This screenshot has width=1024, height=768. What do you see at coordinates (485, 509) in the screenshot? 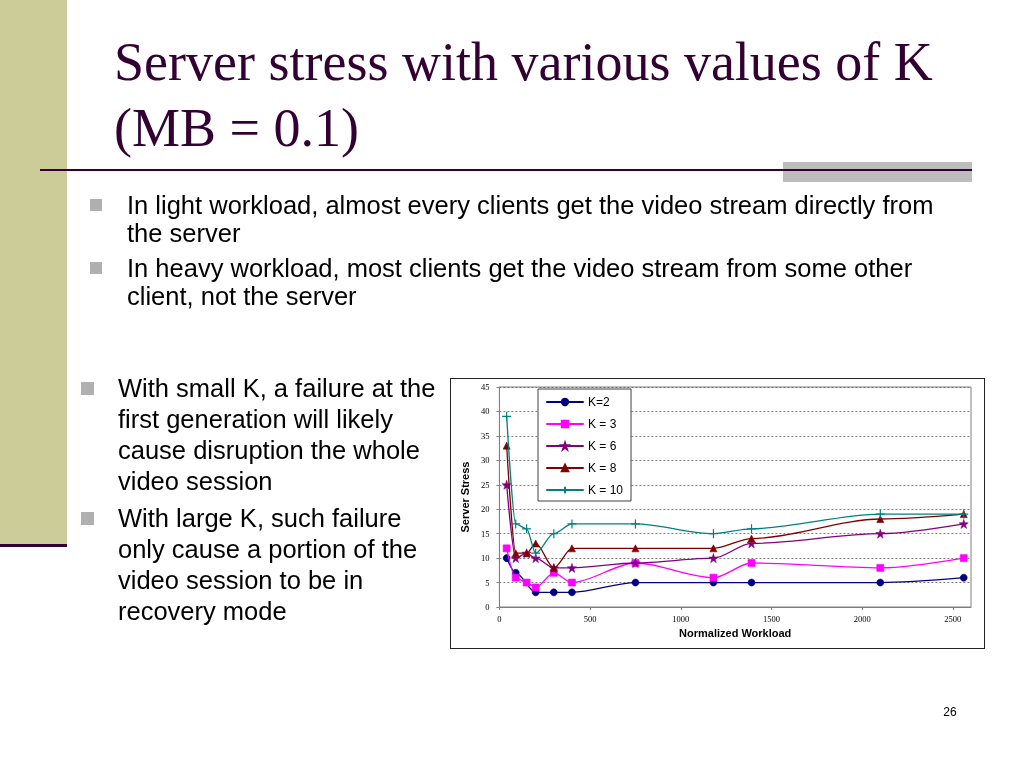
I see `y-tick-label: 20` at bounding box center [485, 509].